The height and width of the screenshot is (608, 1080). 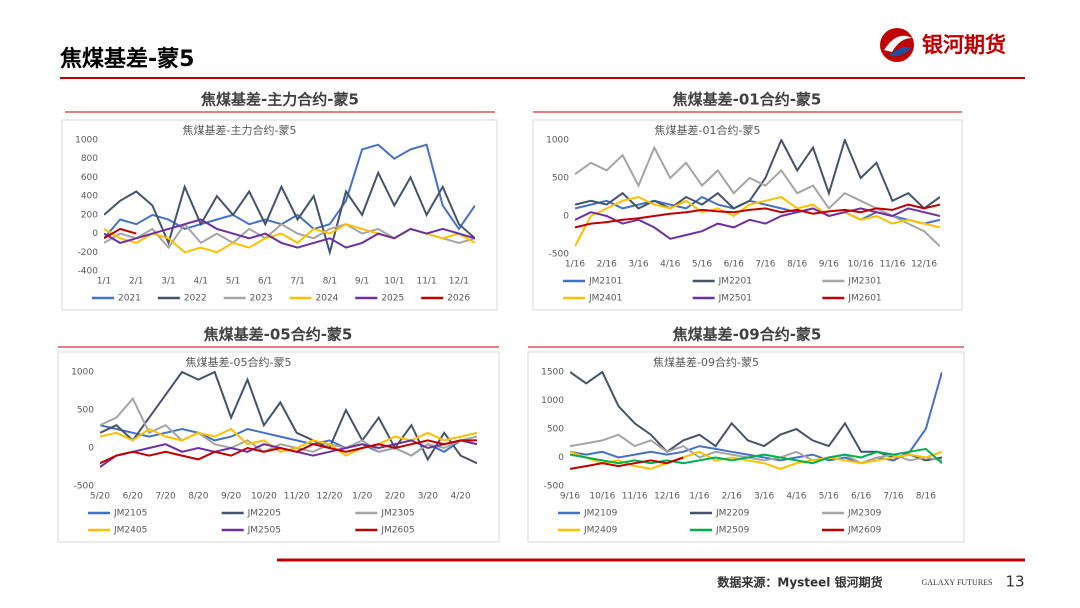 I want to click on x-tick-label: 8/16, so click(x=797, y=265).